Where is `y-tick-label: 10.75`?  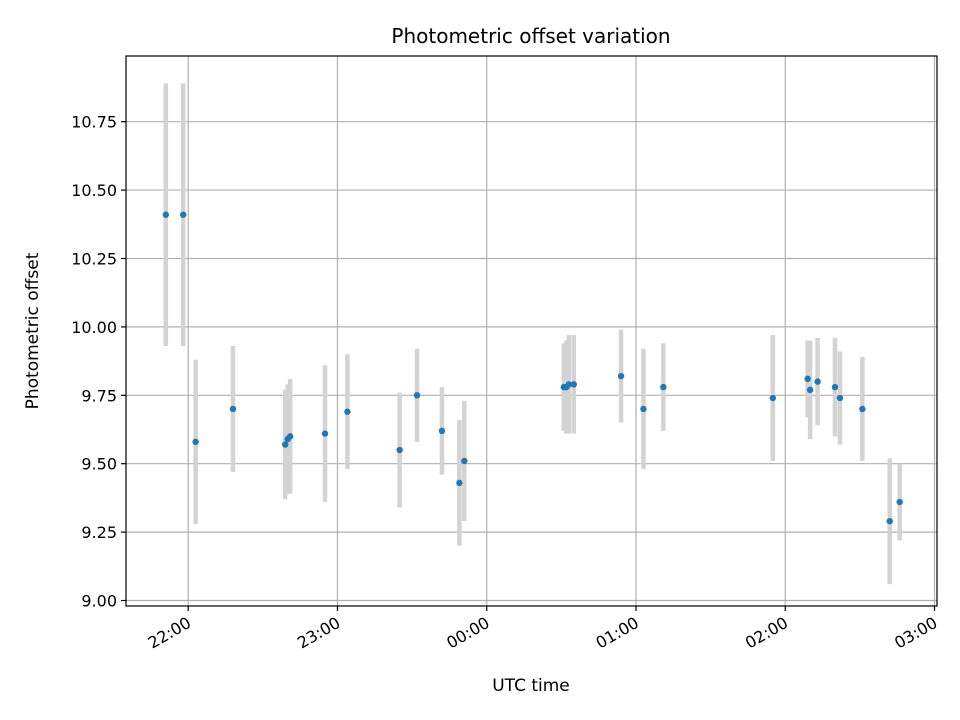
y-tick-label: 10.75 is located at coordinates (94, 122).